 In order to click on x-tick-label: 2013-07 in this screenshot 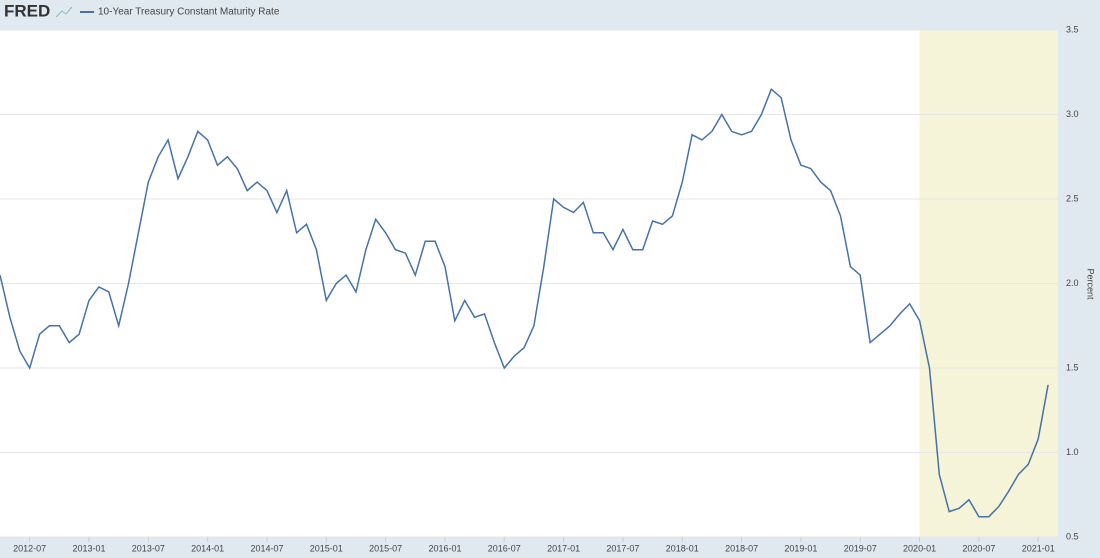, I will do `click(148, 548)`.